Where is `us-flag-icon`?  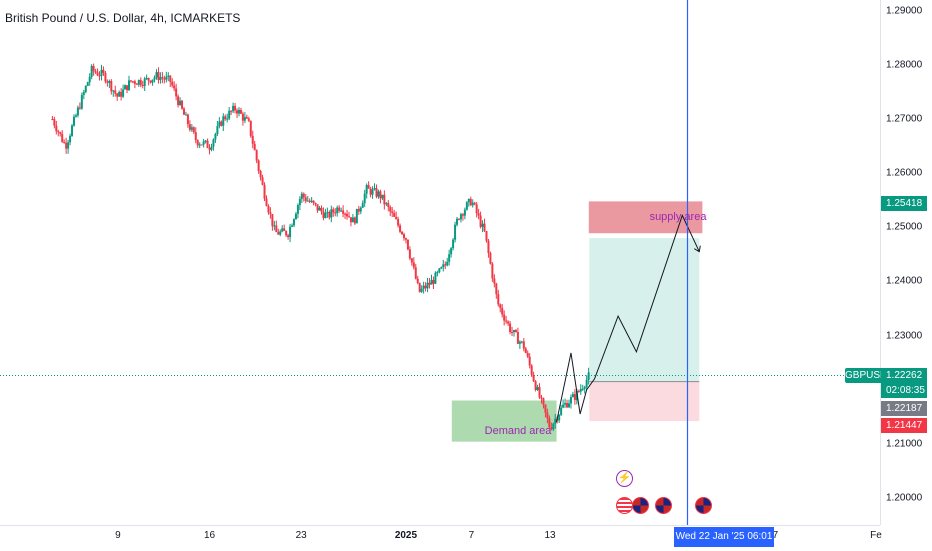
us-flag-icon is located at coordinates (624, 505).